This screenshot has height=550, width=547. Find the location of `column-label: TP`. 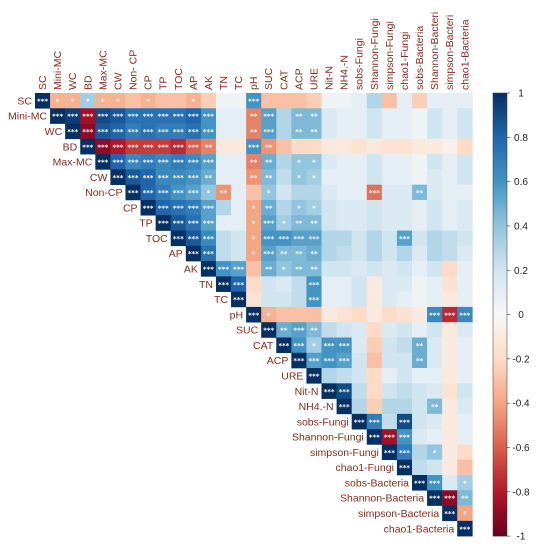

column-label: TP is located at coordinates (164, 83).